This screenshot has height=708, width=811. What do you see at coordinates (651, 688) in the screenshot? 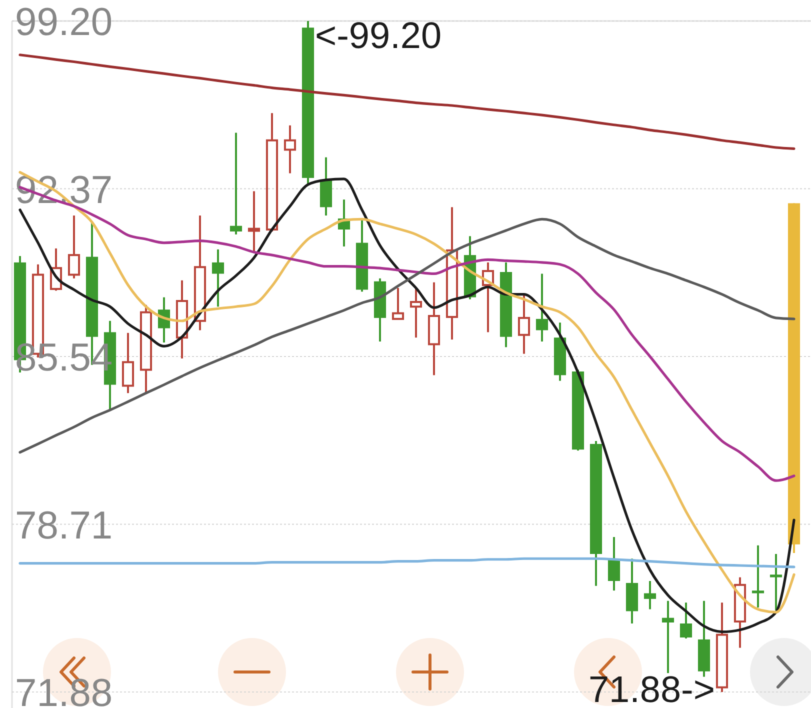
I see `annotation: 71.88->` at bounding box center [651, 688].